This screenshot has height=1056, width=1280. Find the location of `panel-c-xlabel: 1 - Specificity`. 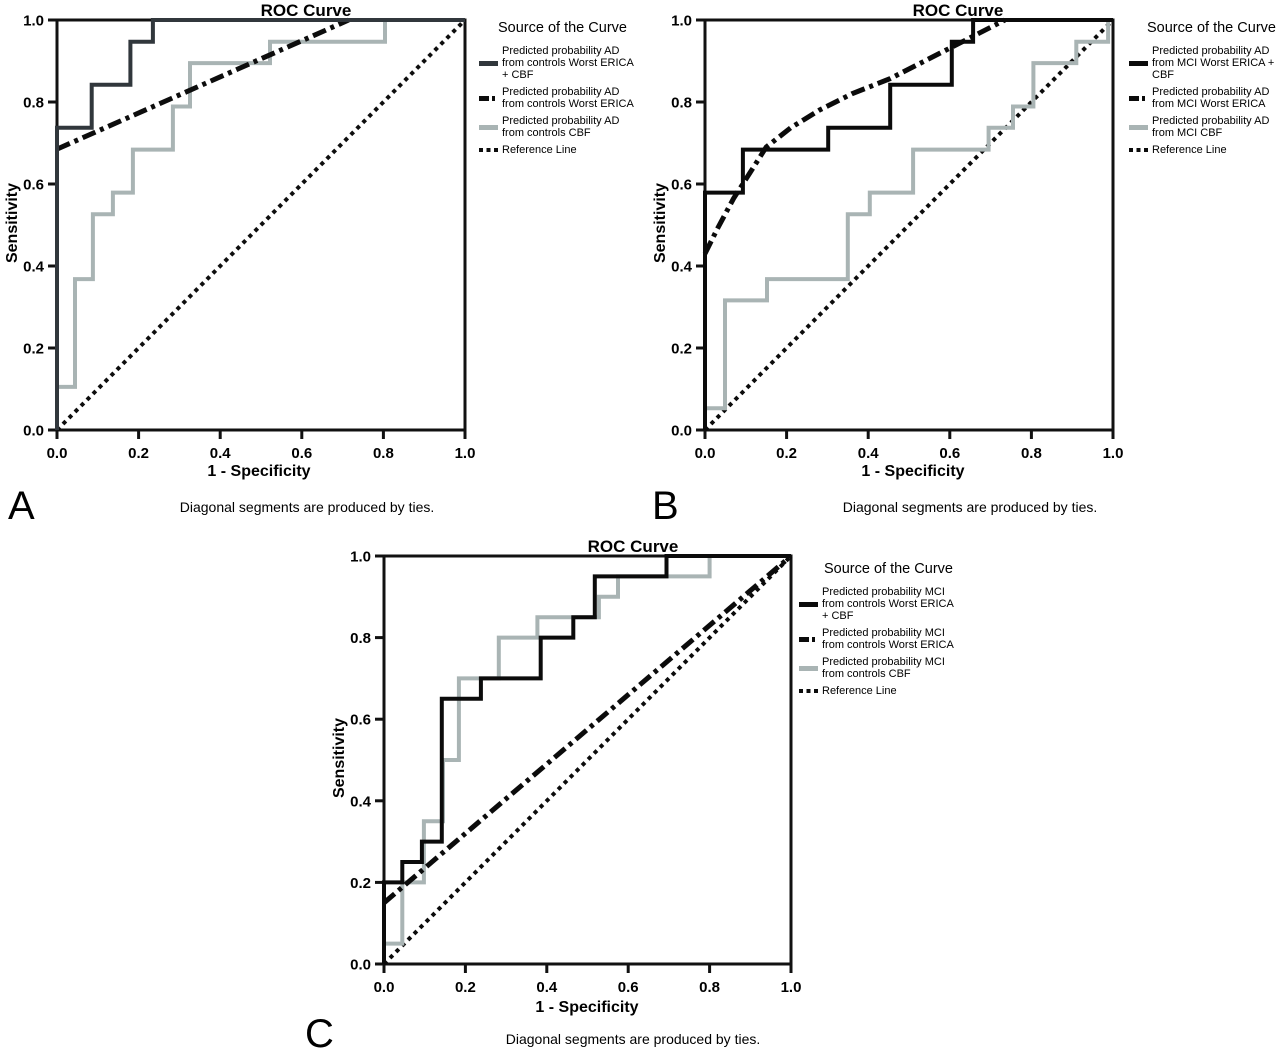

panel-c-xlabel: 1 - Specificity is located at coordinates (587, 1007).